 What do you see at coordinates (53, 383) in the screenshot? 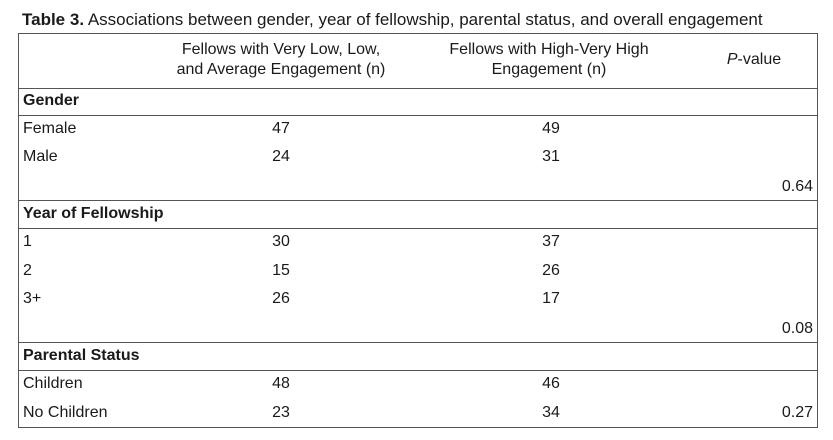
I see `row-label: Children` at bounding box center [53, 383].